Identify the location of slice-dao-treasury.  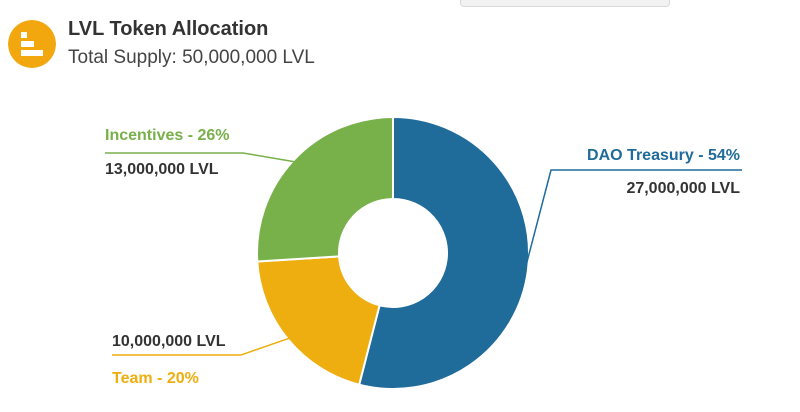
(443, 252).